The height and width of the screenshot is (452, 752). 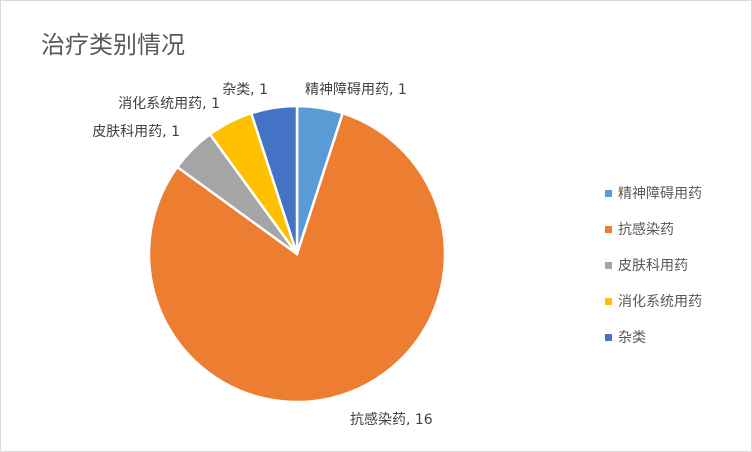 I want to click on legend-item: 抗感染药, so click(x=653, y=229).